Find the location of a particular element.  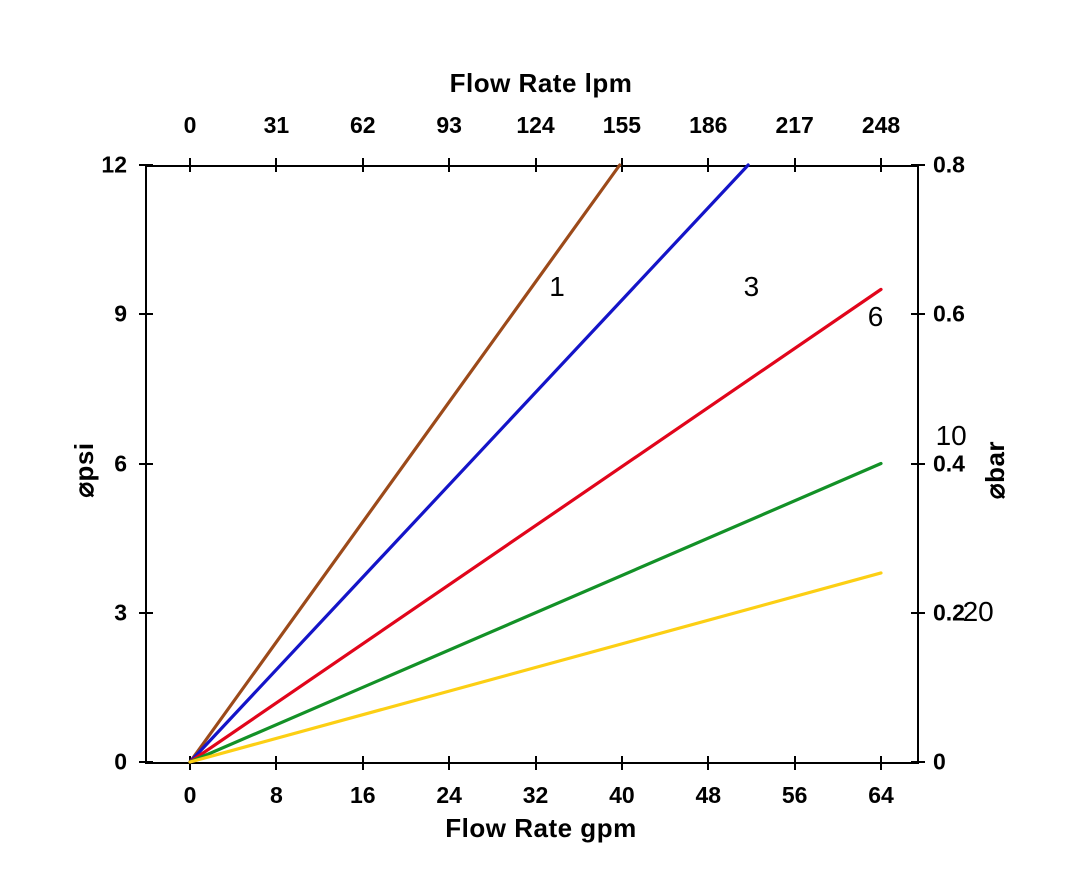

x-tick-label-top-0: 0 is located at coordinates (190, 125).